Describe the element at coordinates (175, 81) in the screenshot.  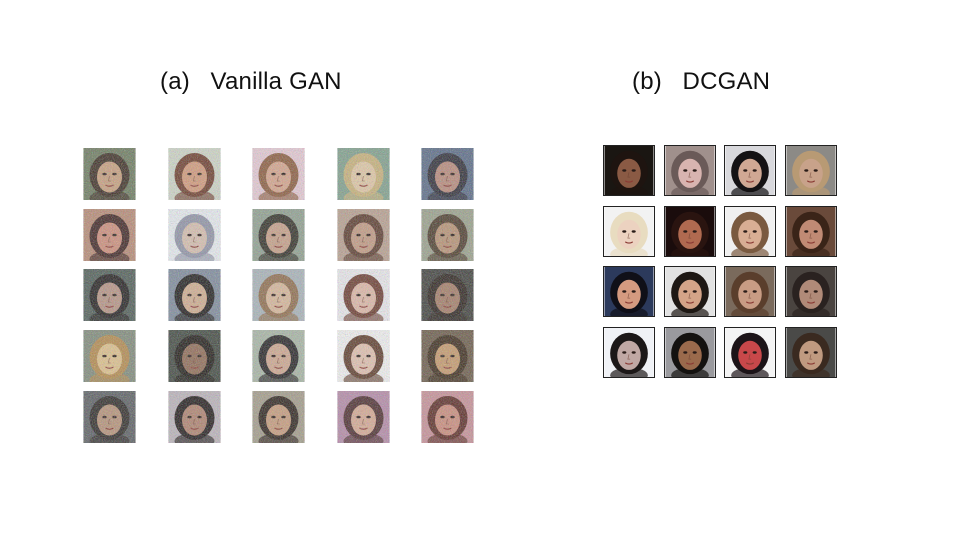
I see `panel-a-label: (a)` at that location.